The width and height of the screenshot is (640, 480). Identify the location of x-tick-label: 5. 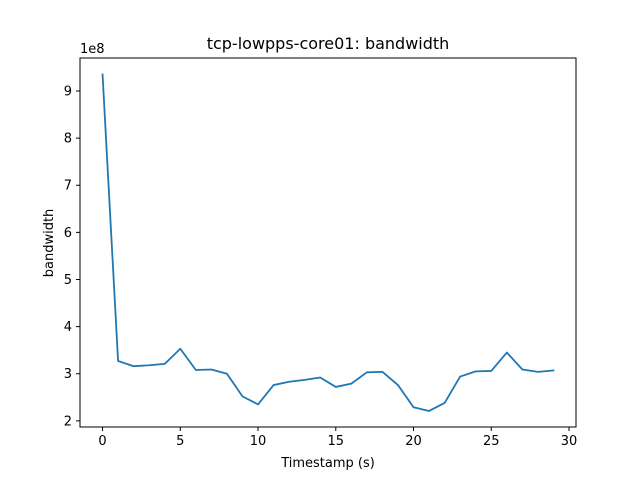
(180, 441).